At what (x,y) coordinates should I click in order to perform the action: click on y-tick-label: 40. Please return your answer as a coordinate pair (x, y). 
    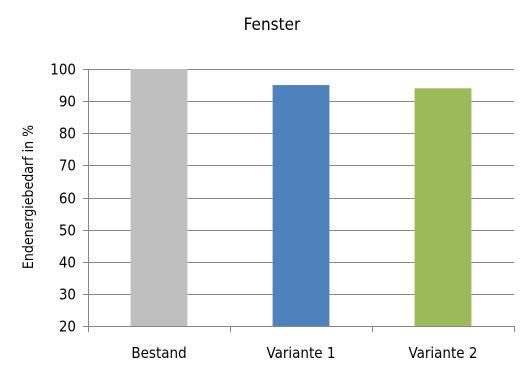
    Looking at the image, I should click on (67, 263).